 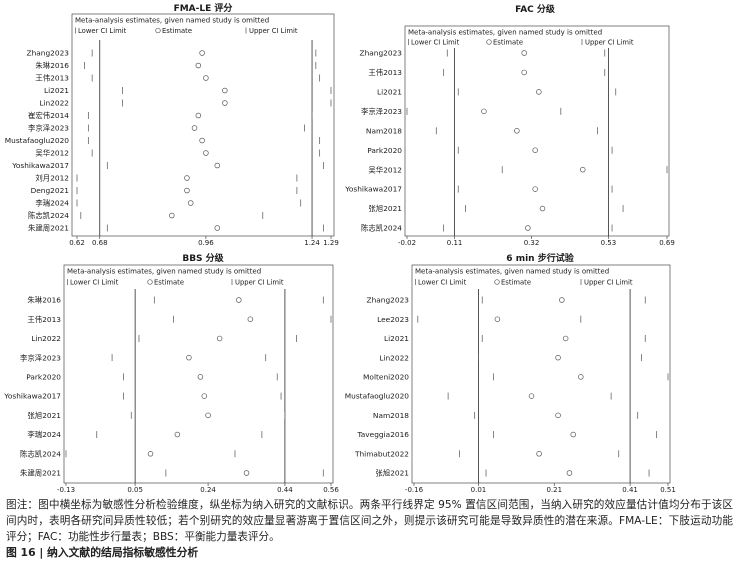 I want to click on x-tick-label: 0.62, so click(x=77, y=243).